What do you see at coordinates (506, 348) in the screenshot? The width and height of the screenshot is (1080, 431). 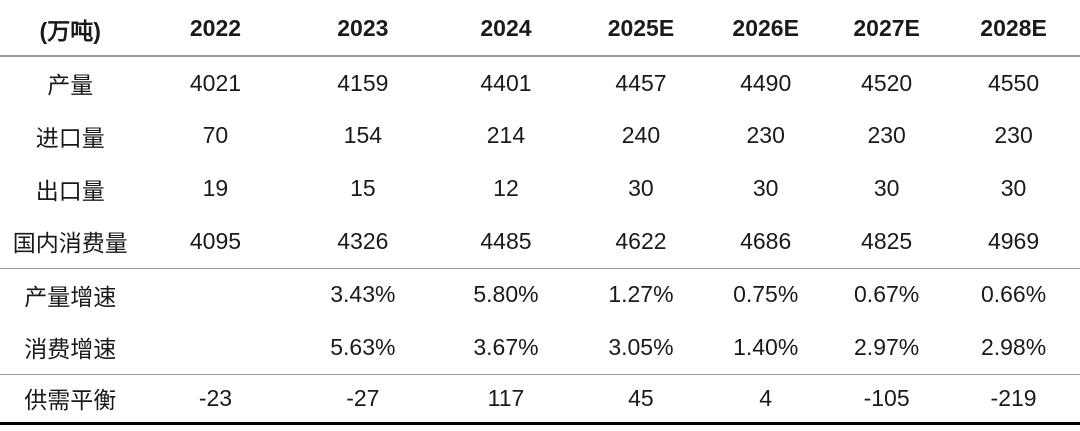 I see `cell: 3.67%` at bounding box center [506, 348].